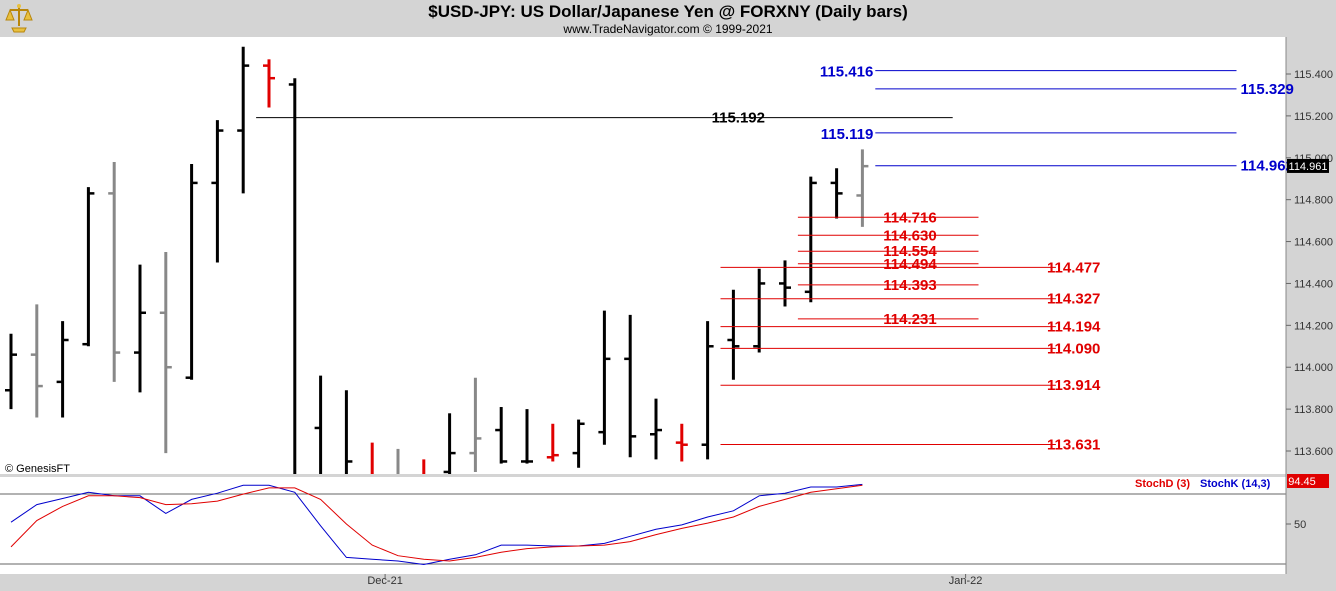  I want to click on level-label: 113.914, so click(1074, 385).